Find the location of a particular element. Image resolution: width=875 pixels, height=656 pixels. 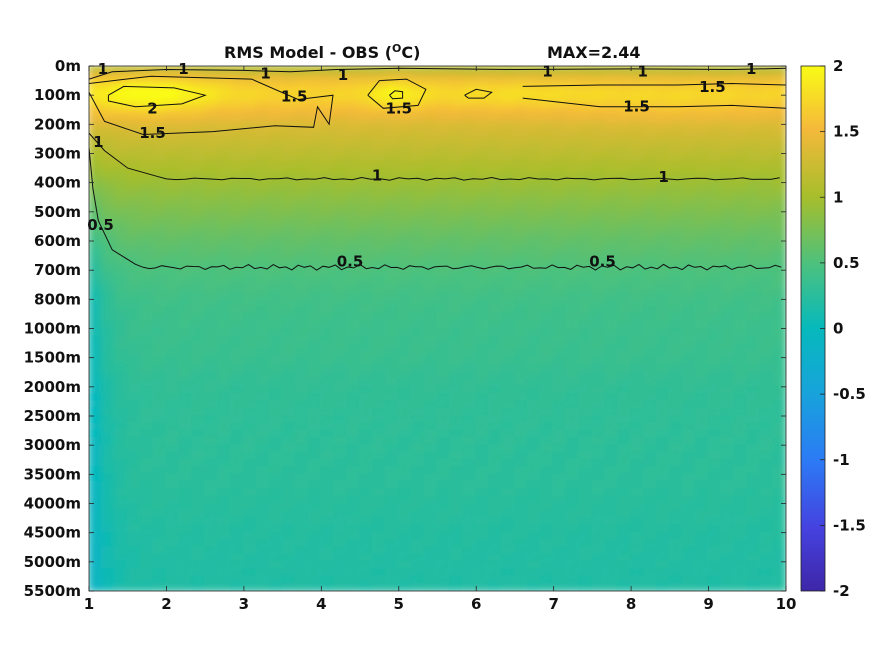

x-tick-label: 6 is located at coordinates (476, 604).